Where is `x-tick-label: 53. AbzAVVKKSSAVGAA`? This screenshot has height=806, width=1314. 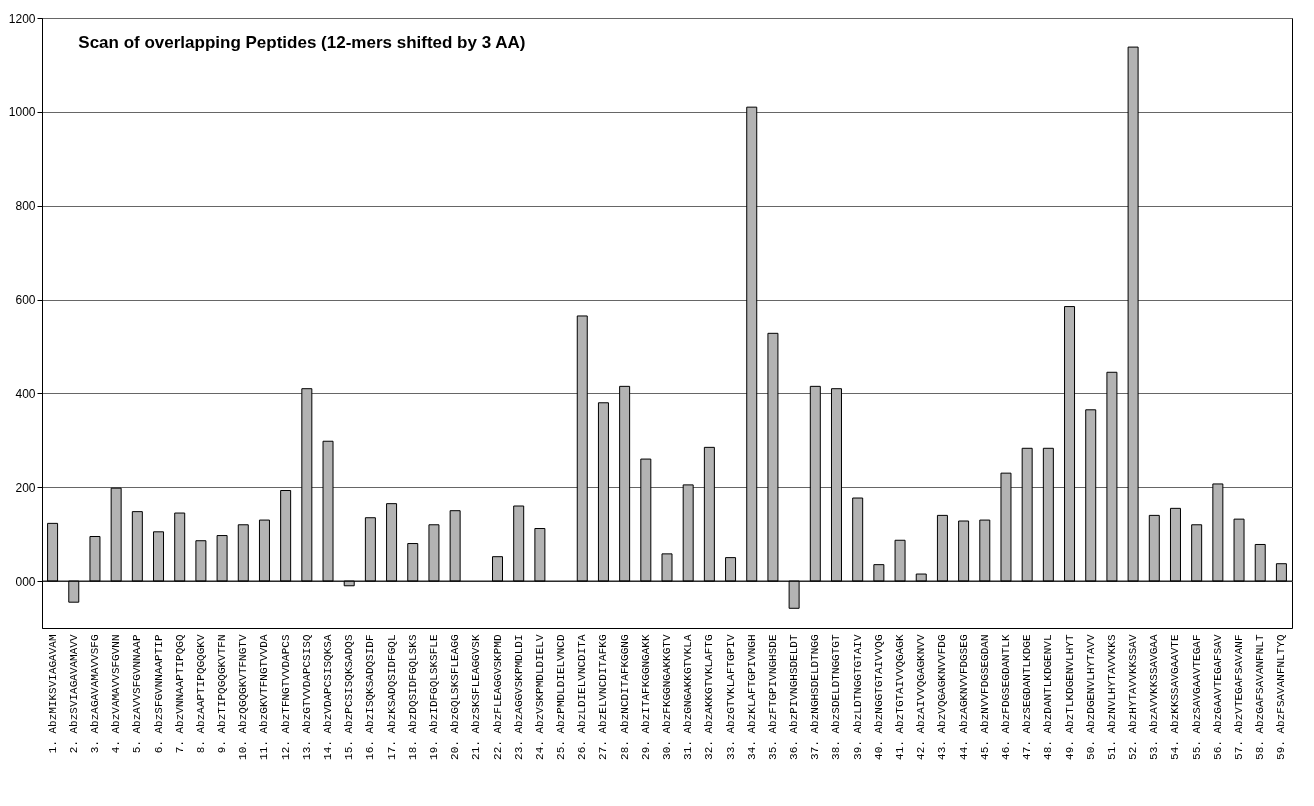
x-tick-label: 53. AbzAVVKKSSAVGAA is located at coordinates (1154, 697).